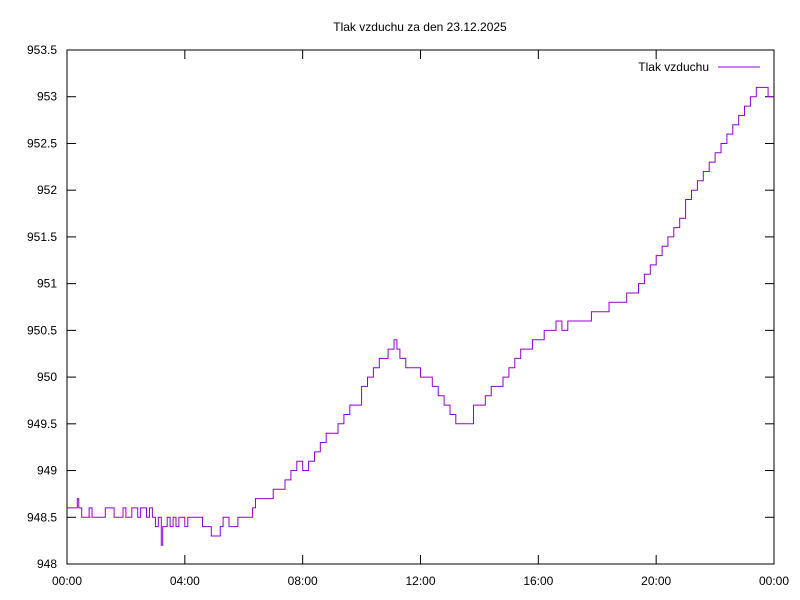 The height and width of the screenshot is (600, 800). What do you see at coordinates (42, 50) in the screenshot?
I see `y-tick-label: 953.5` at bounding box center [42, 50].